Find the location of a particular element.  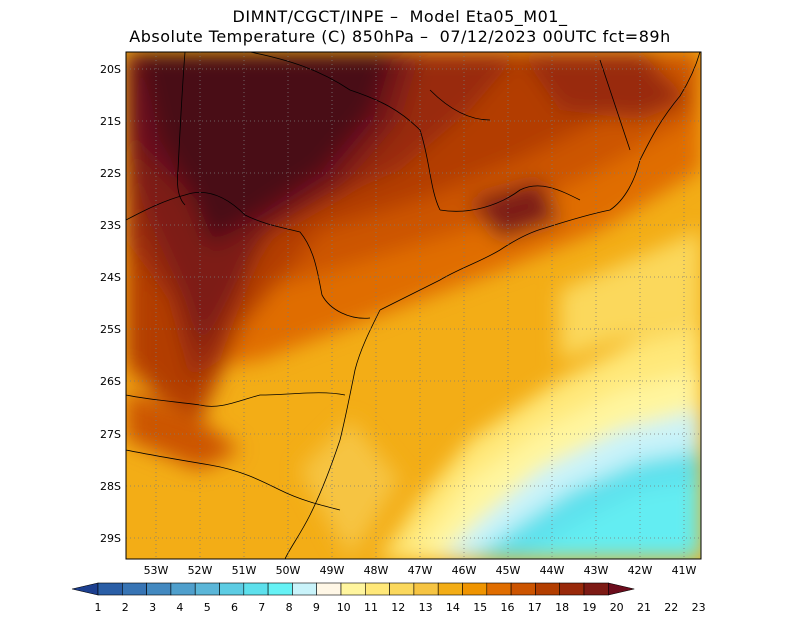

colorbar-label: 7 is located at coordinates (261, 607).